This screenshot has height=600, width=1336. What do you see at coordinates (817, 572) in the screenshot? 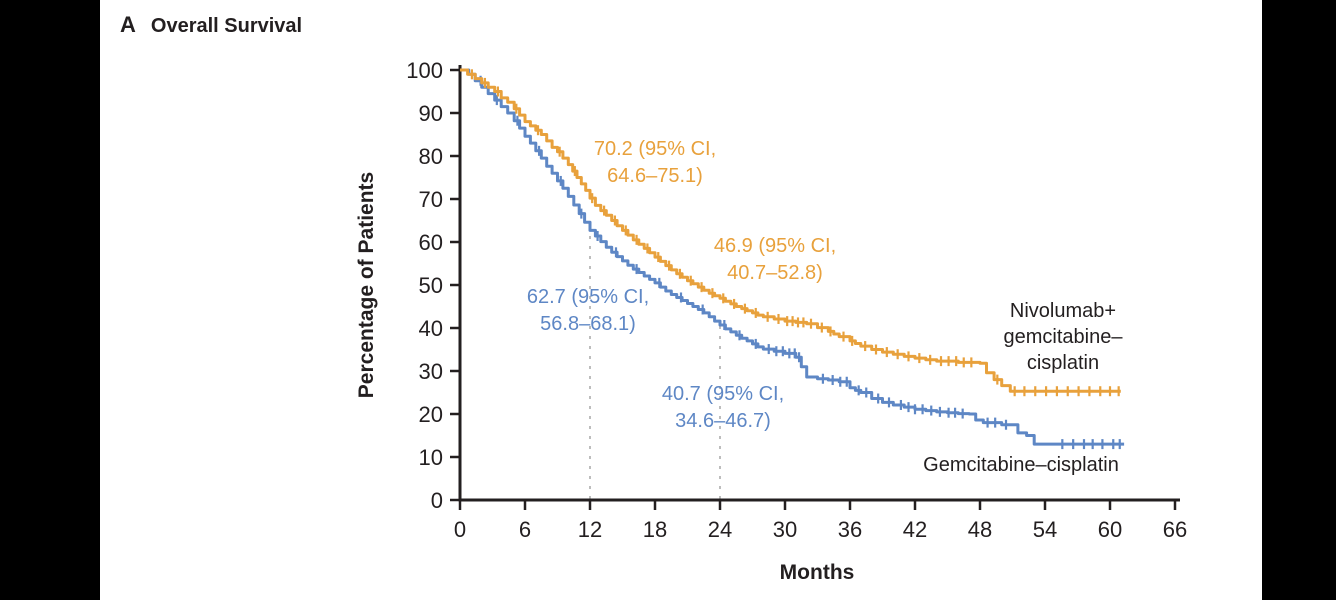
I see `x-axis-label: Months` at bounding box center [817, 572].